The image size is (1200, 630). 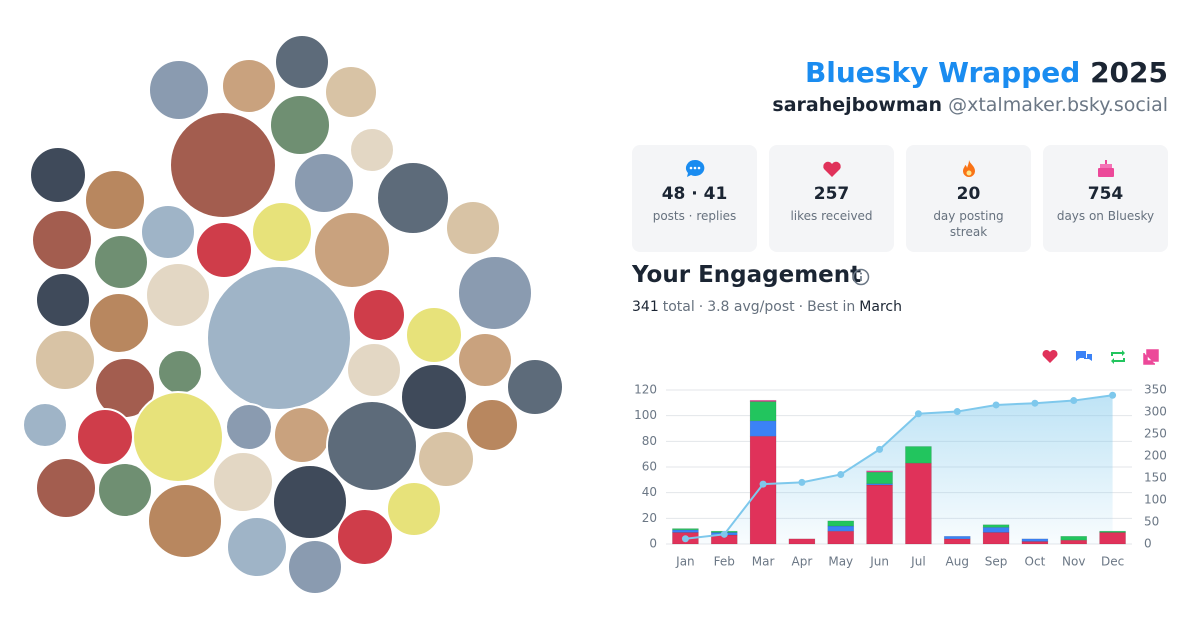 What do you see at coordinates (1105, 216) in the screenshot?
I see `stat-label: days on Bluesky` at bounding box center [1105, 216].